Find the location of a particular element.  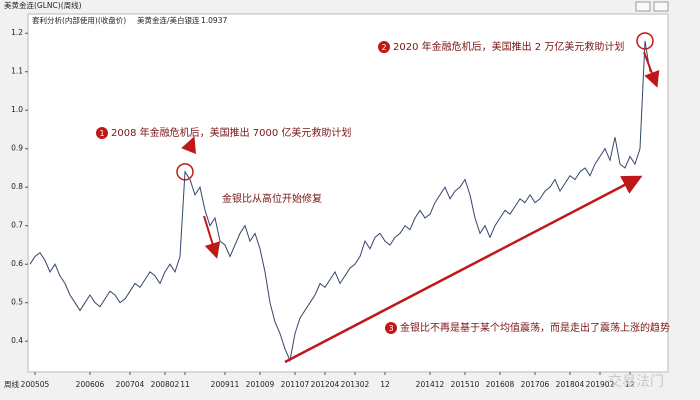

annotation: 2020 年金融危机后，美国推出 2 万亿美元救助计划 is located at coordinates (508, 46).